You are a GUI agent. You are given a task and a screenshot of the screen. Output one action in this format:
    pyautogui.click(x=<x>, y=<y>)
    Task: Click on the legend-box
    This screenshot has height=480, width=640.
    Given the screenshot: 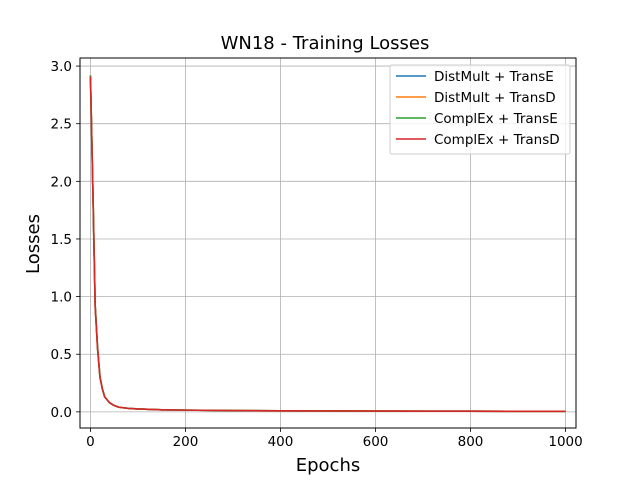 What is the action you would take?
    pyautogui.click(x=480, y=109)
    